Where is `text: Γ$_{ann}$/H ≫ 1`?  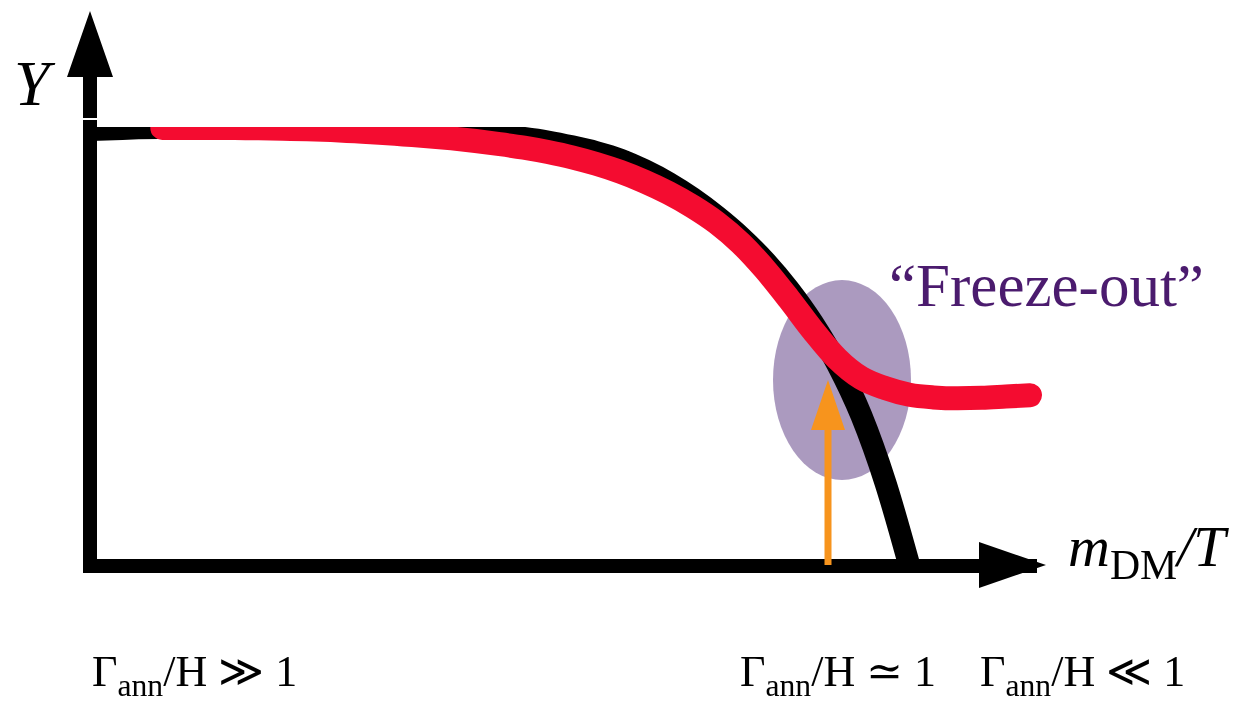
text: Γ$_{ann}$/H ≫ 1 is located at coordinates (195, 675).